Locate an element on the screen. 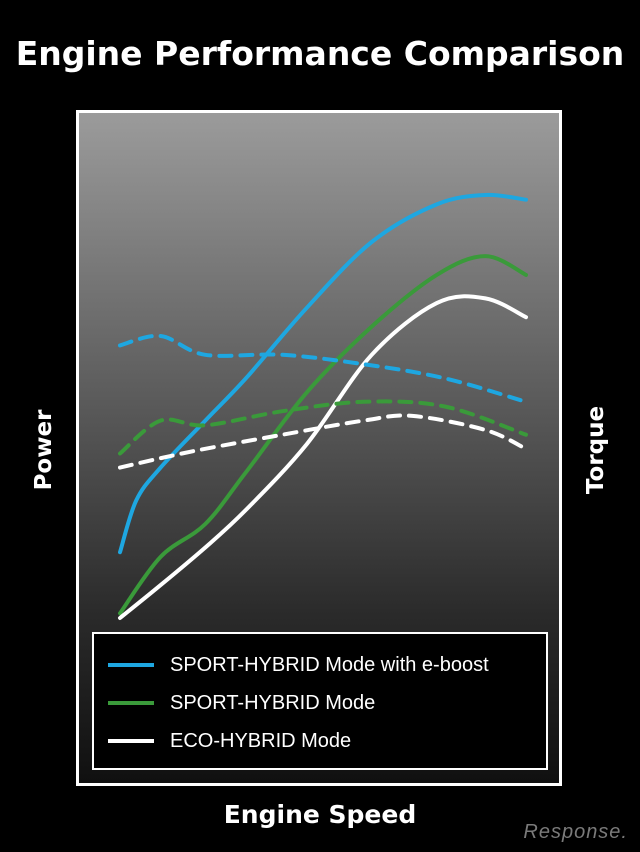 Image resolution: width=640 pixels, height=852 pixels. legend-item-sport-hybrid: SPORT-HYBRID Mode is located at coordinates (241, 703).